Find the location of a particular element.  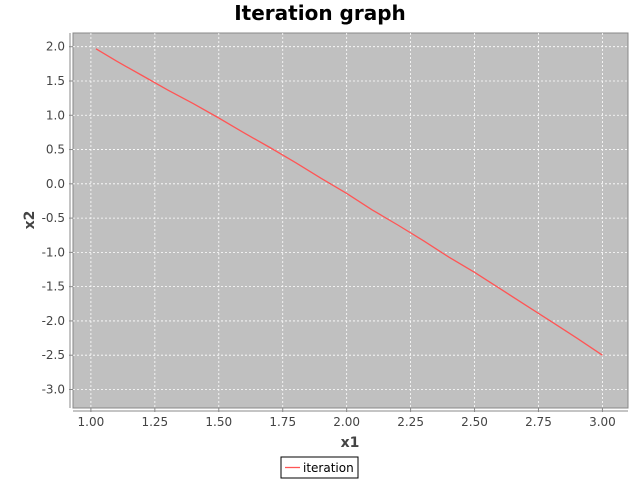

y-tick-label: 2.0 is located at coordinates (55, 47).